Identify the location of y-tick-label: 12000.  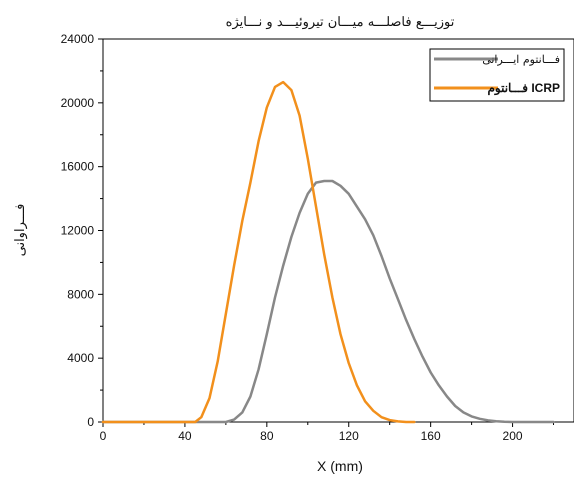
(78, 231).